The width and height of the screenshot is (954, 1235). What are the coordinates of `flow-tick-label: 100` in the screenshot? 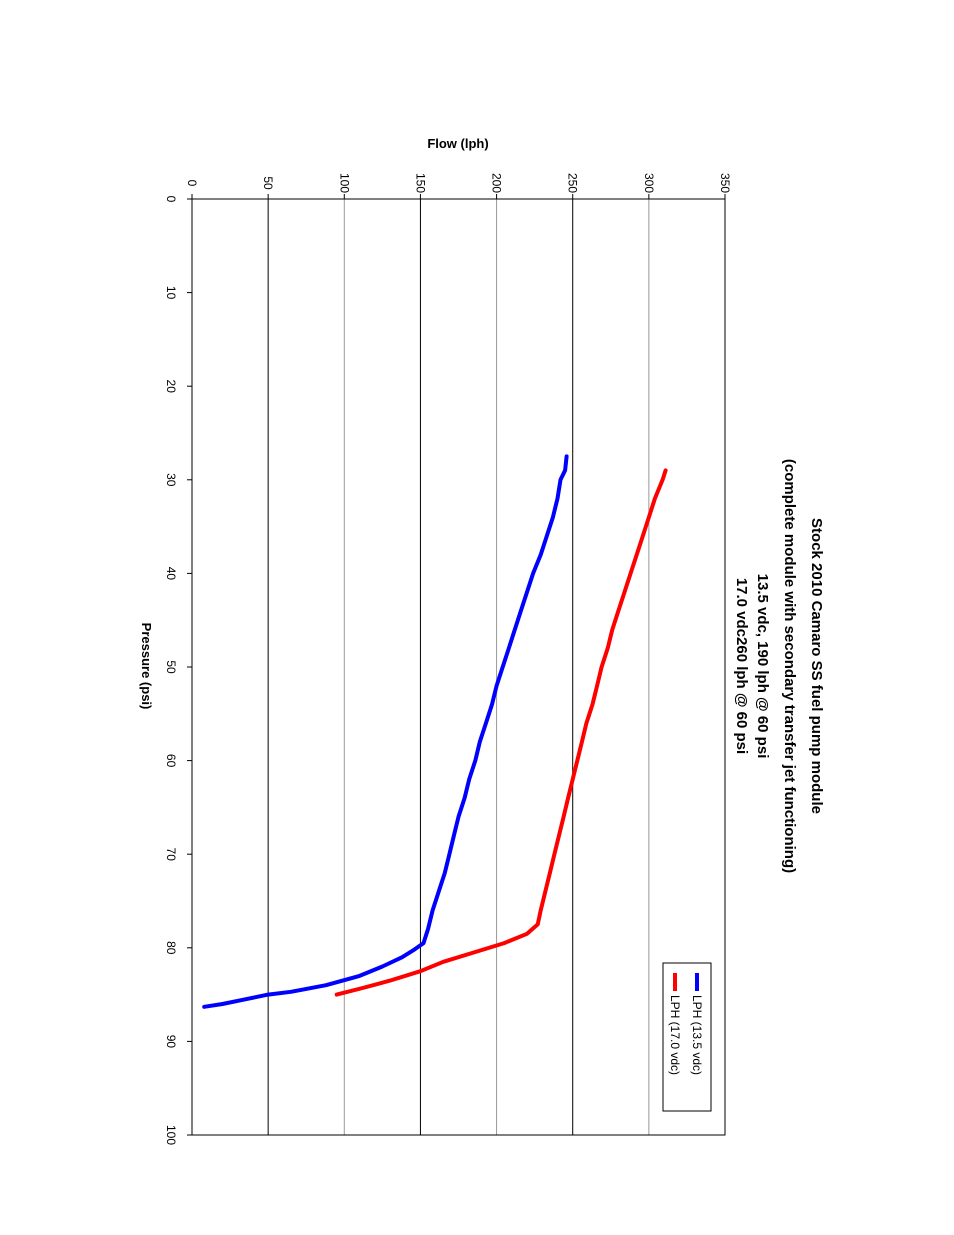 It's located at (344, 183).